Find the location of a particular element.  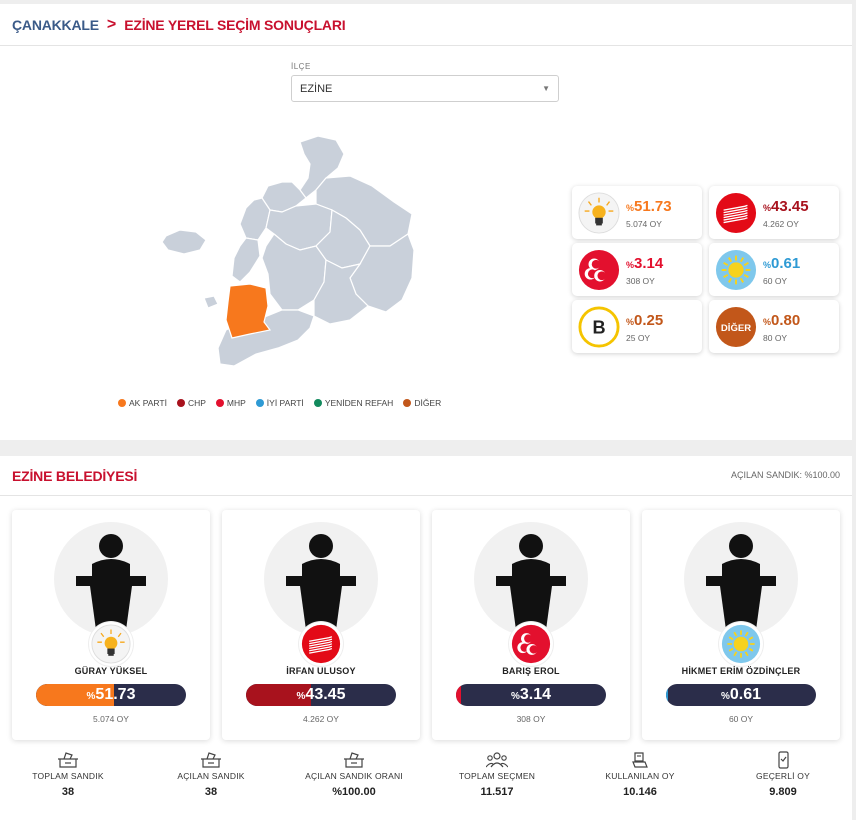

candidate-card: HİKMET ERİM ÖZDİNÇLER %0.61 60 OY is located at coordinates (741, 625).